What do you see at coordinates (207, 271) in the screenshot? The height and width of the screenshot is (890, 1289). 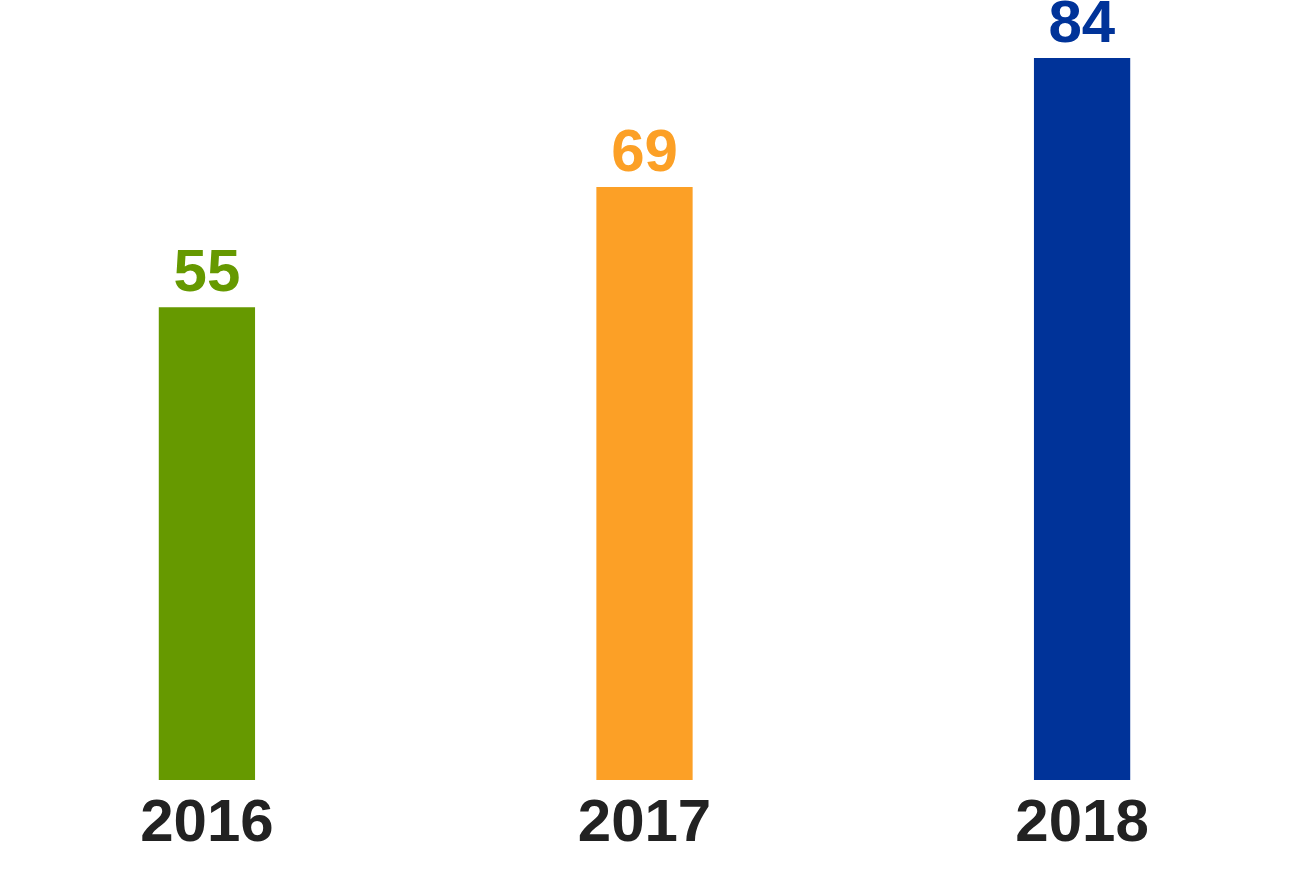 I see `data-label: 55` at bounding box center [207, 271].